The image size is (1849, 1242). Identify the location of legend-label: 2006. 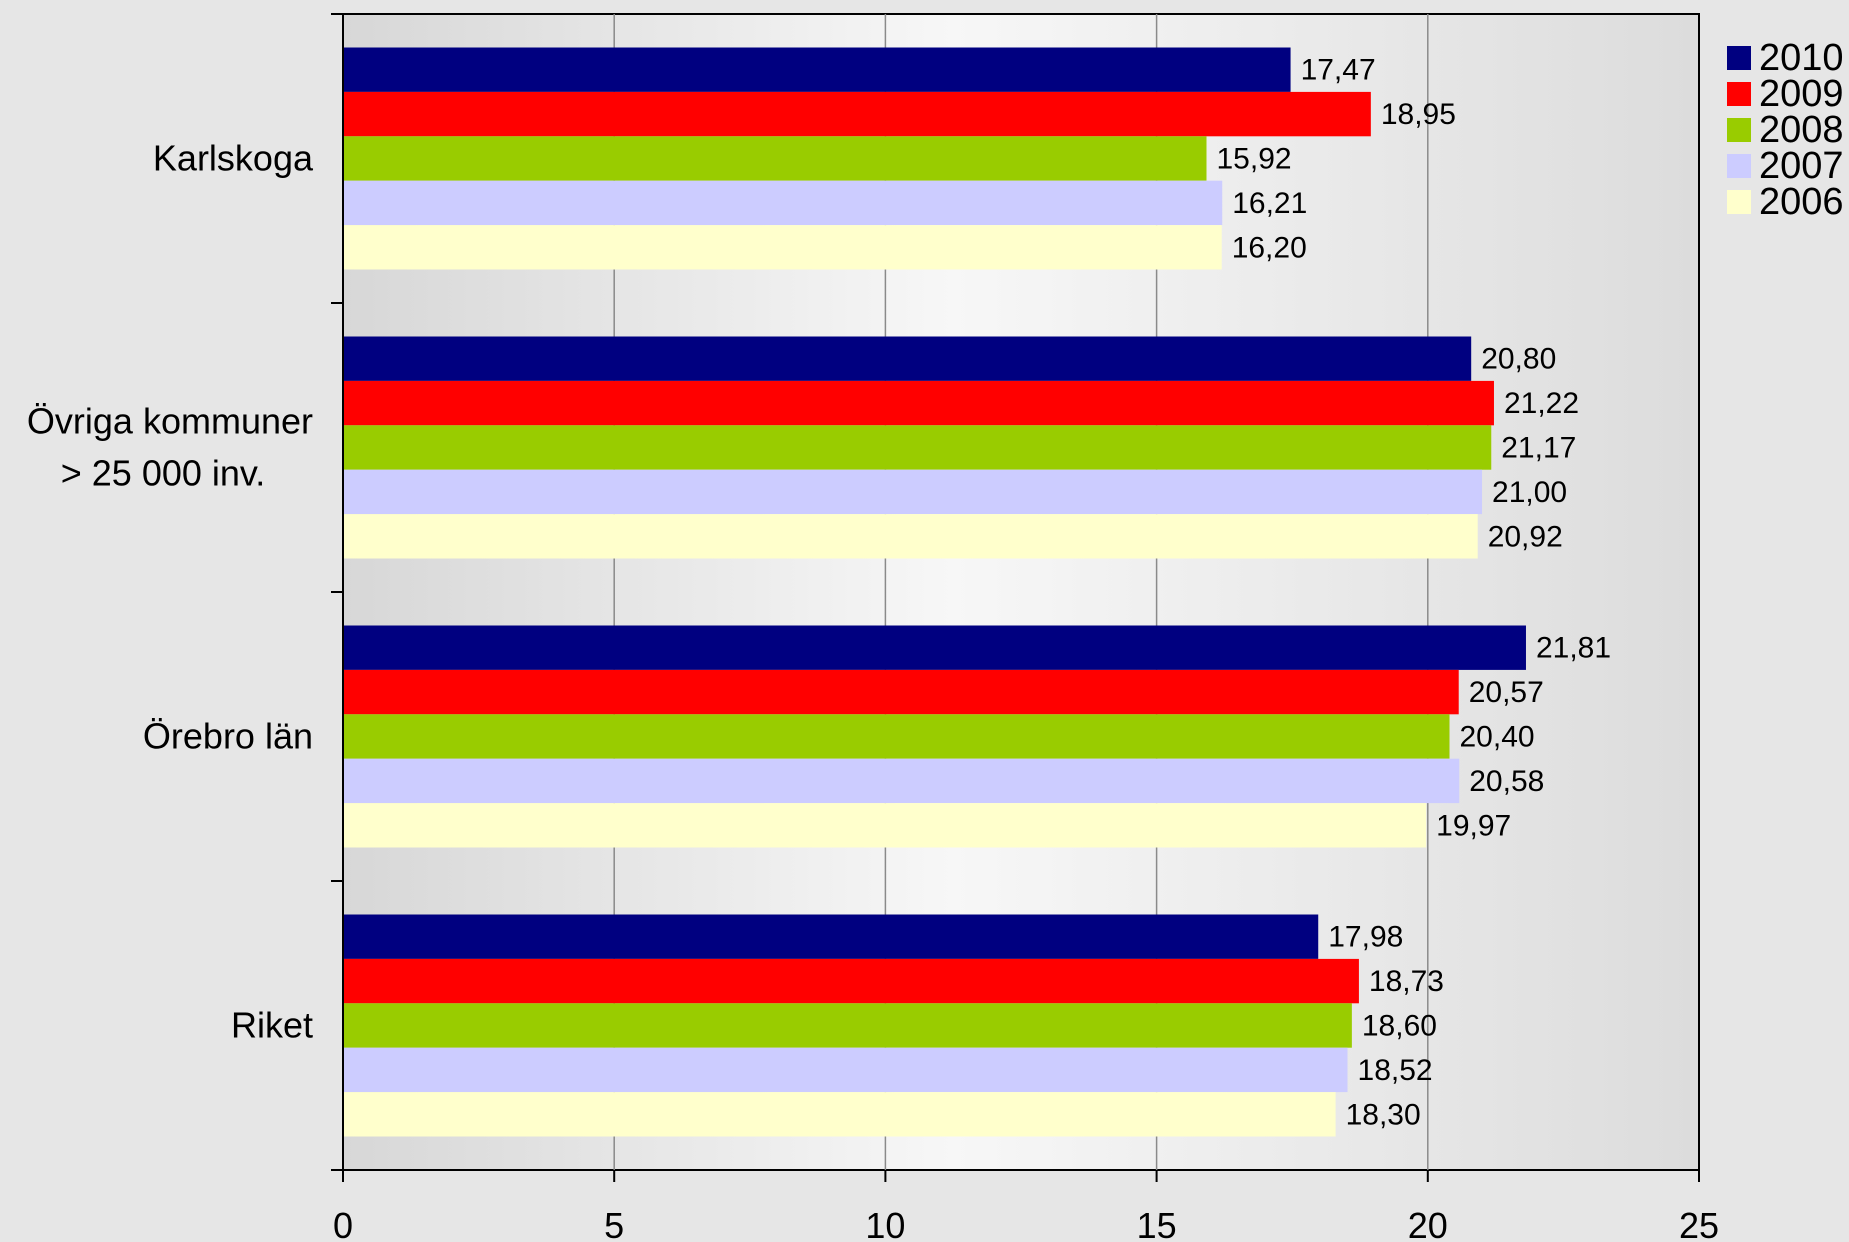
(1801, 202).